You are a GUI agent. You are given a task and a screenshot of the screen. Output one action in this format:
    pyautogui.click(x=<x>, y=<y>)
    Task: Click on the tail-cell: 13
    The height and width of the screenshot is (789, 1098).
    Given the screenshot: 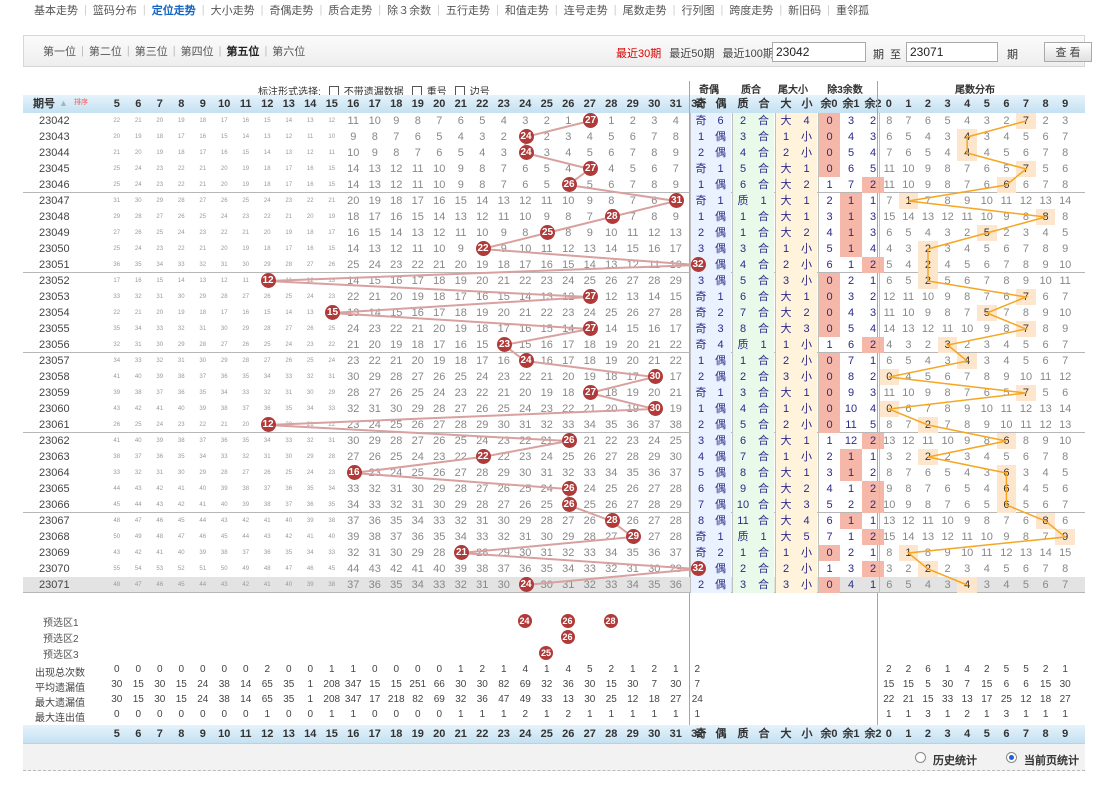 What is the action you would take?
    pyautogui.click(x=1045, y=201)
    